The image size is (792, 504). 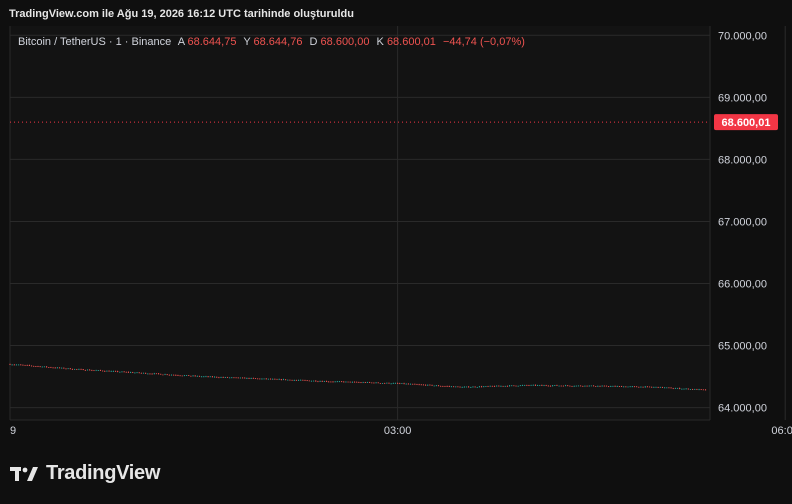 I want to click on y-tick-label: 66.000,00, so click(x=742, y=284).